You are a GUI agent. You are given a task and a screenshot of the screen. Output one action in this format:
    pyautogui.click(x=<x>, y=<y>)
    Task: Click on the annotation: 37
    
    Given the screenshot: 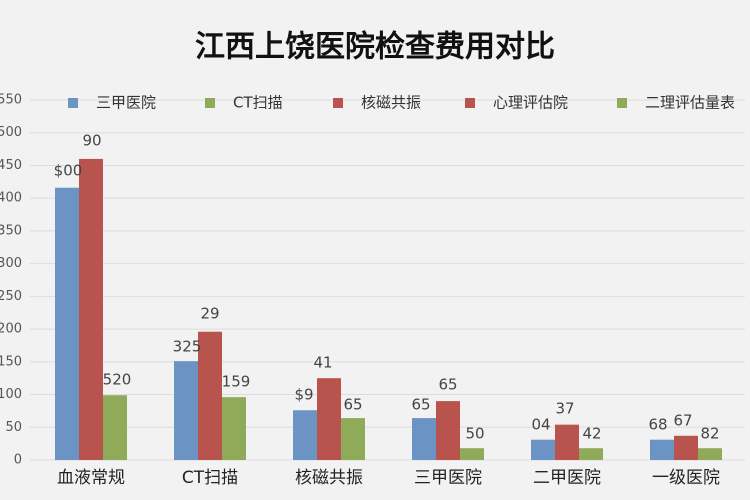 What is the action you would take?
    pyautogui.click(x=564, y=409)
    